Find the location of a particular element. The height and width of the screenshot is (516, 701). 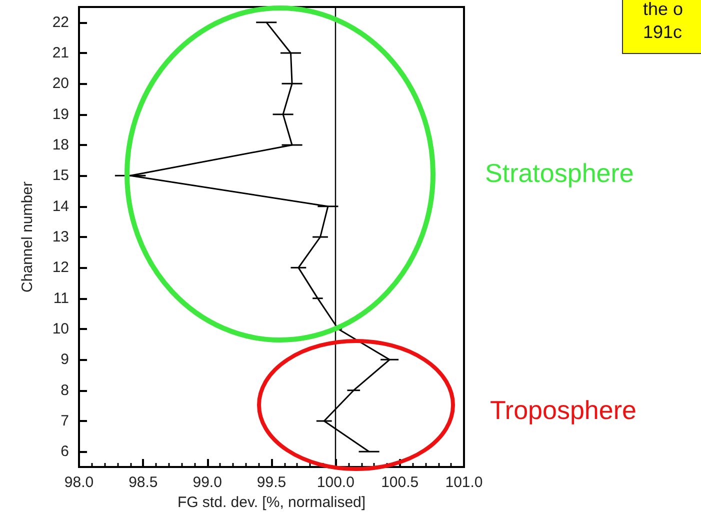

y-tick-label: 22 is located at coordinates (60, 22).